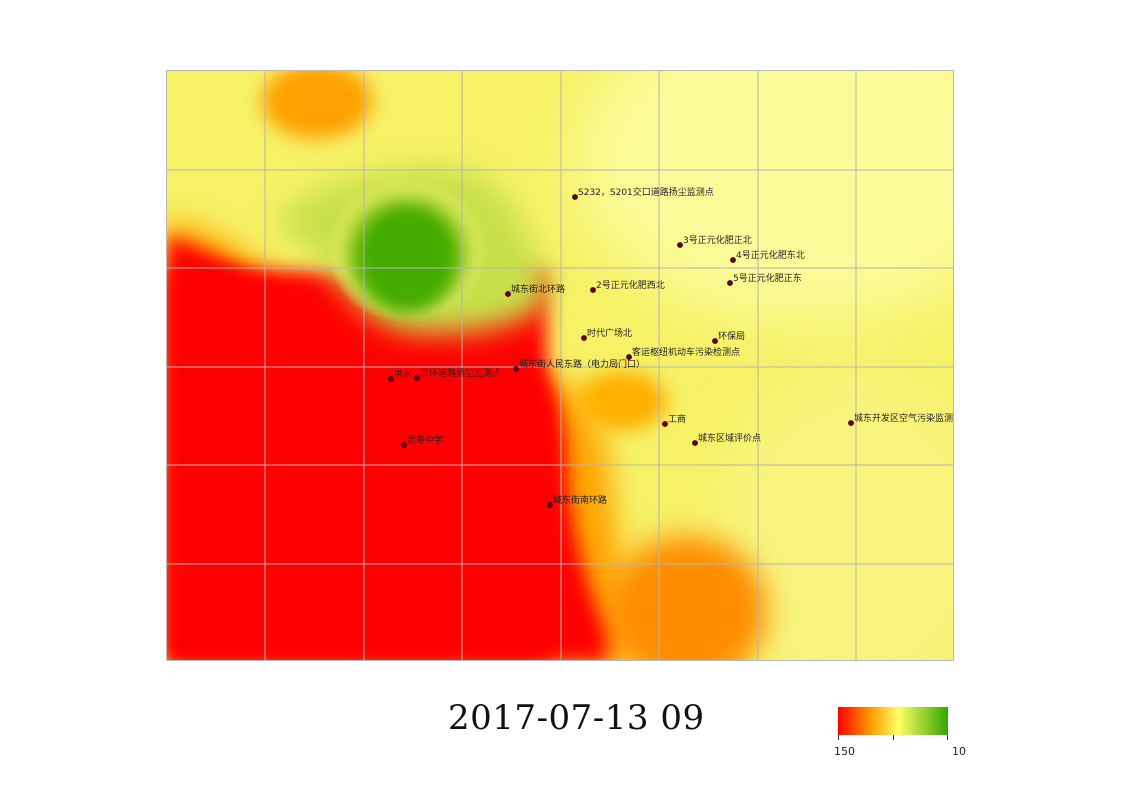  I want to click on station-label: 城东街南环路, so click(580, 500).